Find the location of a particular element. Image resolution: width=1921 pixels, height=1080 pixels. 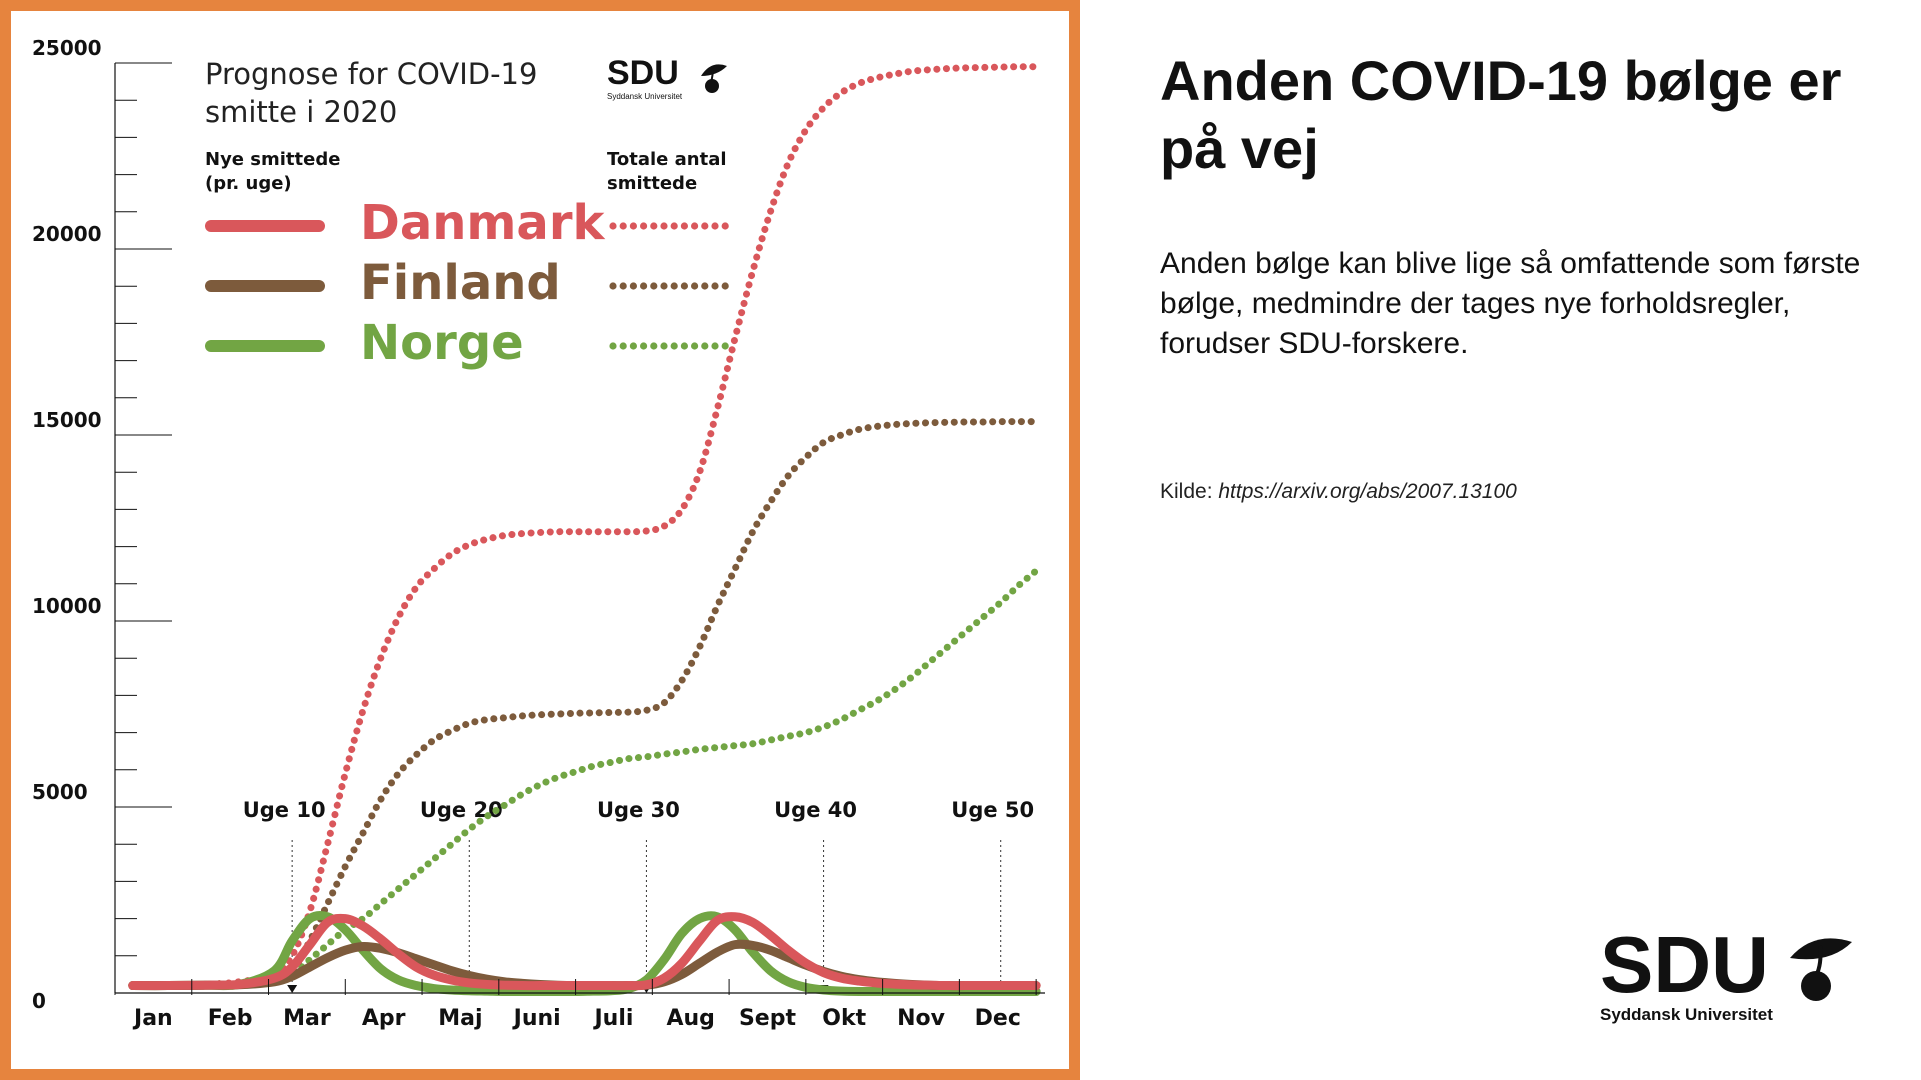

sdu-mini-logo: SDU Syddansk Universitet is located at coordinates (667, 77).